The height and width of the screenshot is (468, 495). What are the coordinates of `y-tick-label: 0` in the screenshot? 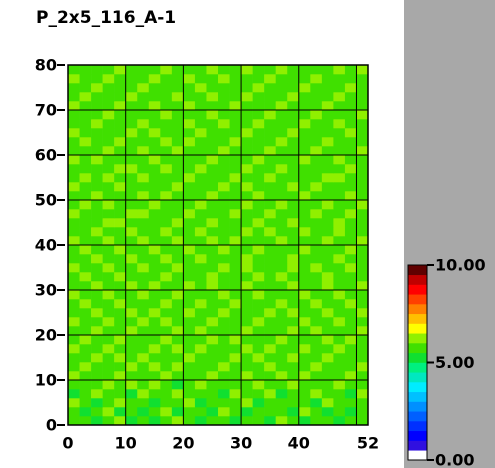 It's located at (51, 425).